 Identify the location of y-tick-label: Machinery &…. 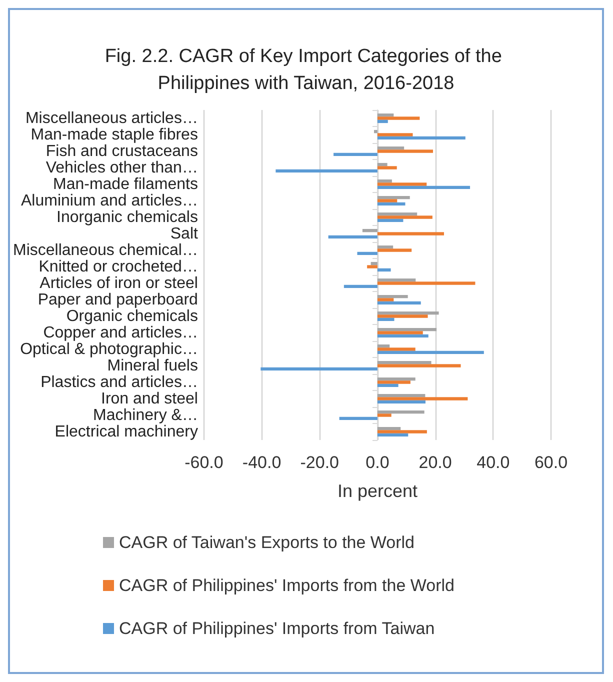
(145, 415).